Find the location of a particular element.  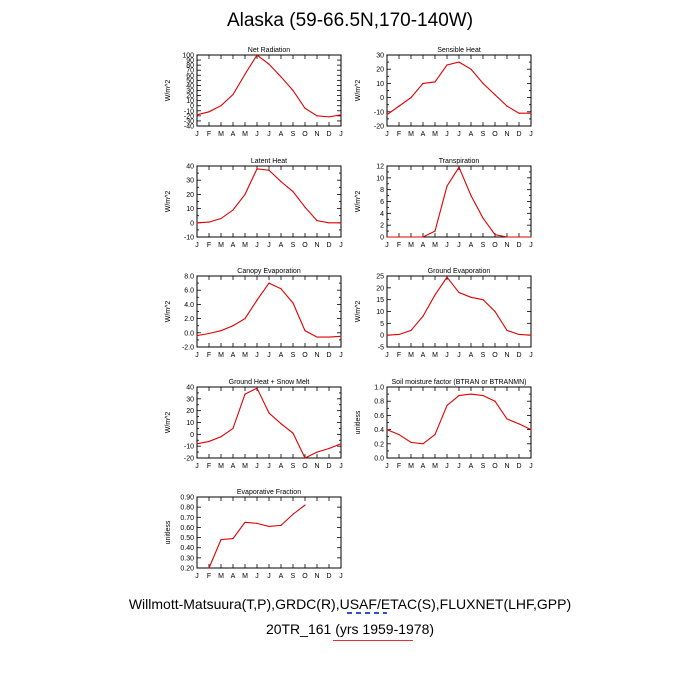

y-tick-label: 90 is located at coordinates (190, 61).